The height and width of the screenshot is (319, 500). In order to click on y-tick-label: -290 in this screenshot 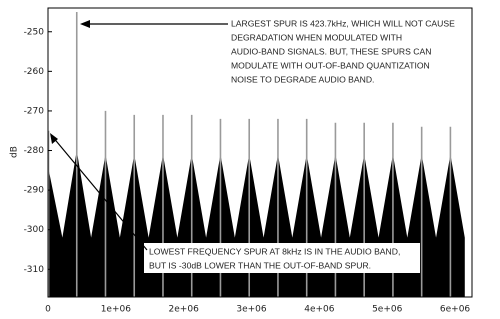, I will do `click(34, 191)`.